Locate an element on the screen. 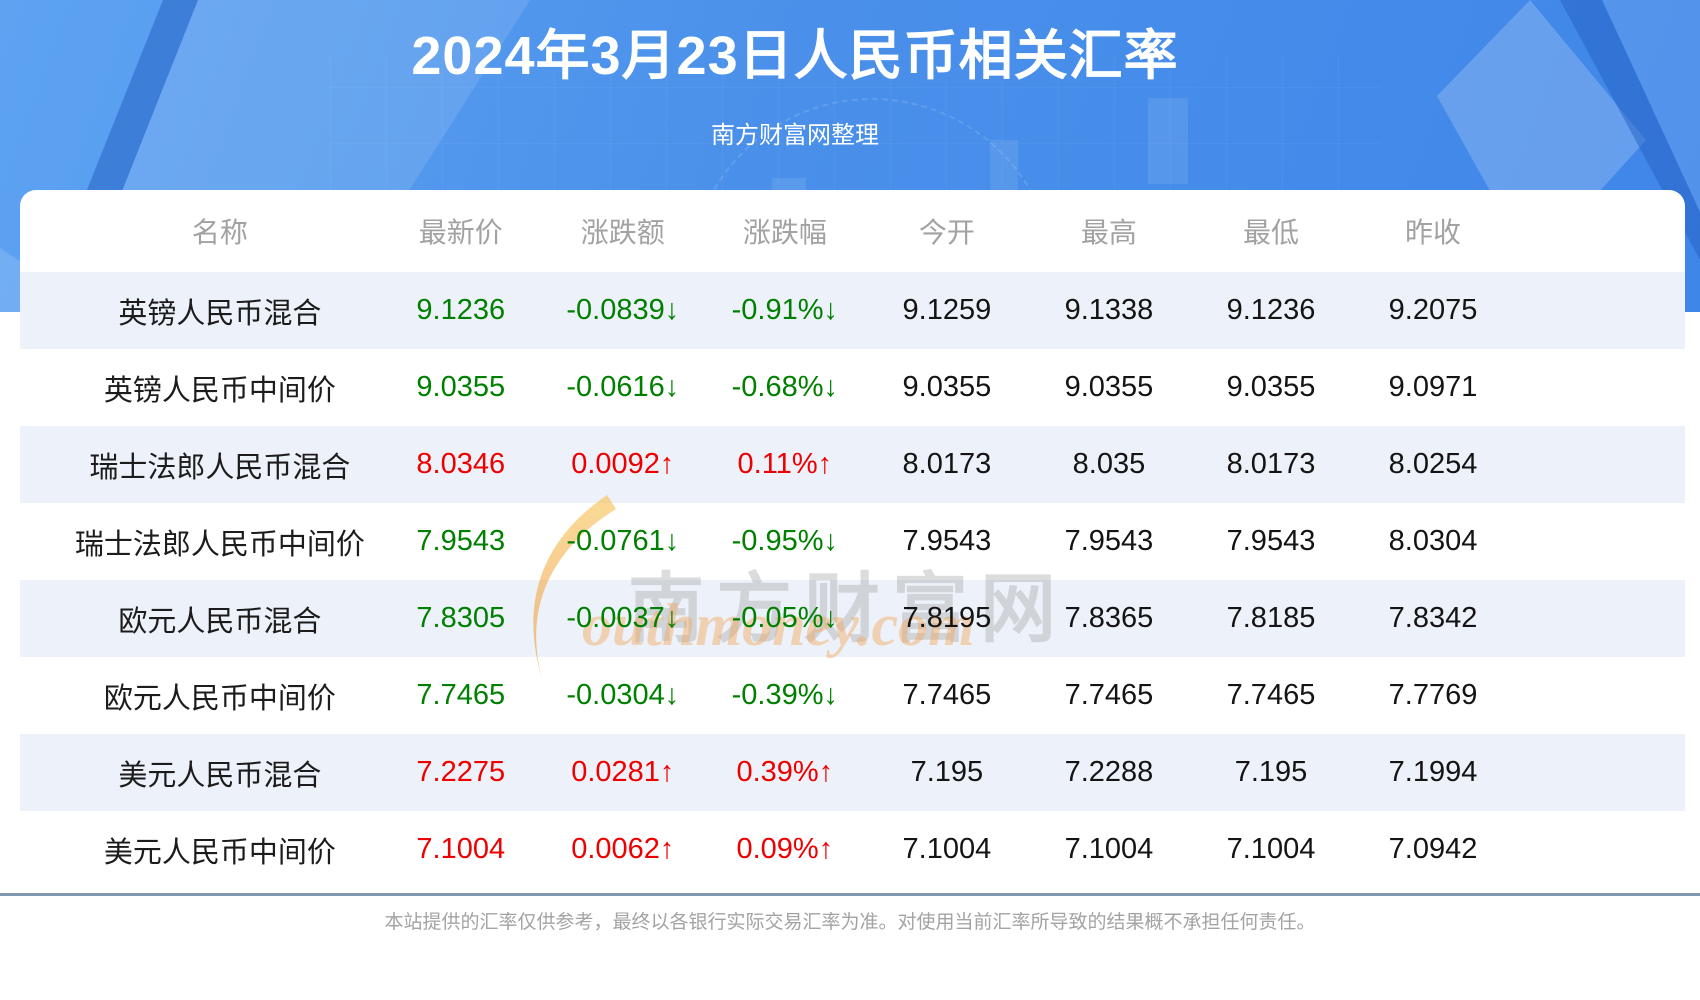 This screenshot has height=1000, width=1700. open-value: 8.0173 is located at coordinates (947, 464).